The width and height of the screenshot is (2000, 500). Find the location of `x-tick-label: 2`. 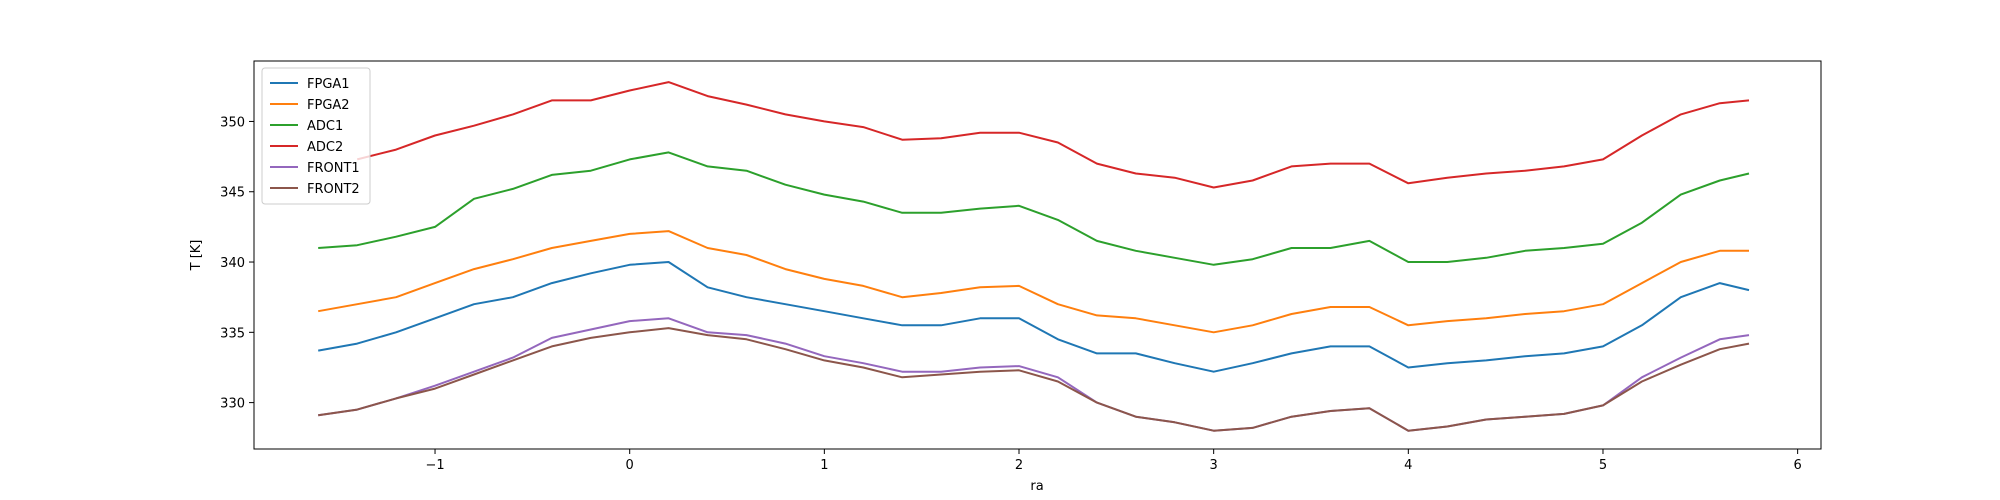

x-tick-label: 2 is located at coordinates (1019, 465).